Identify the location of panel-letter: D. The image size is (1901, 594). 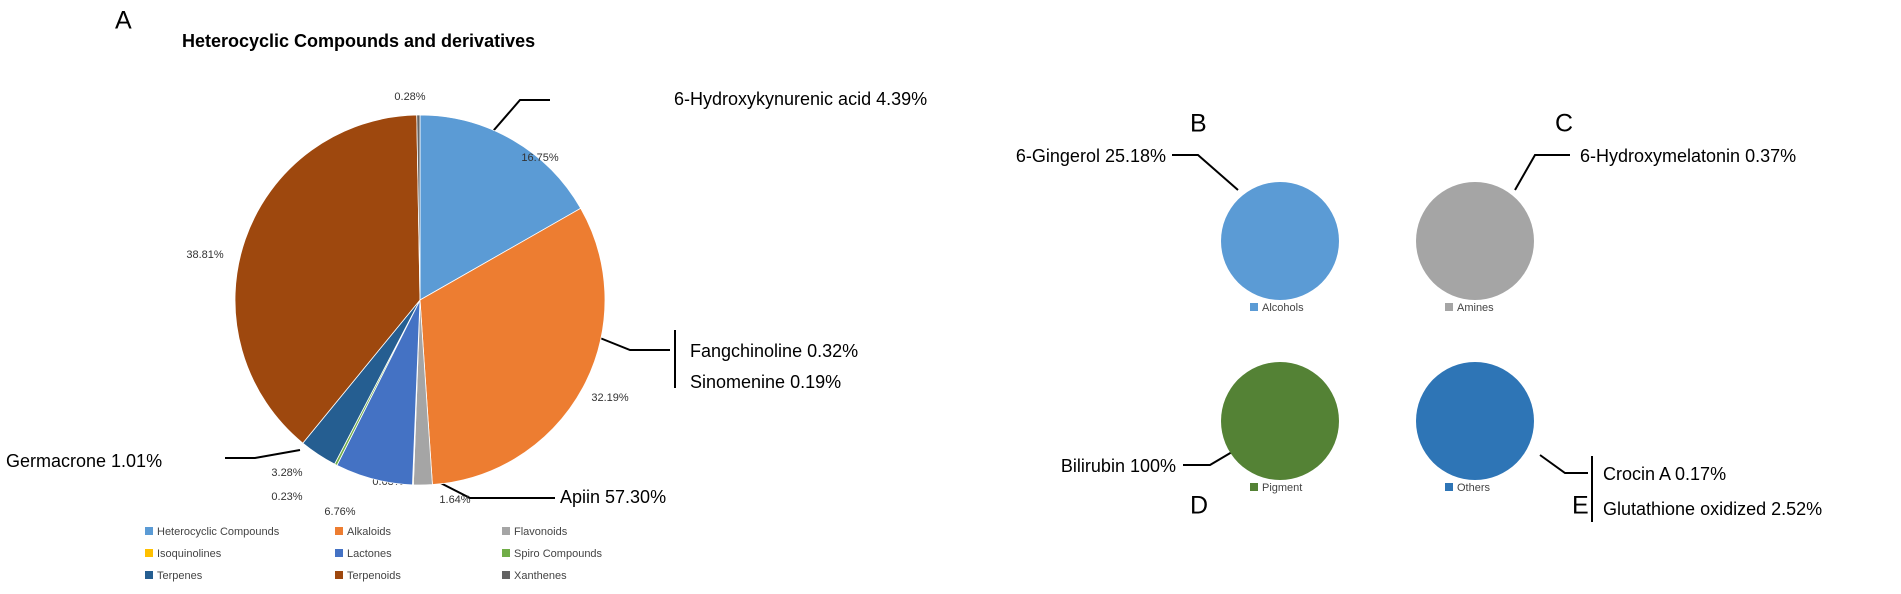
(1199, 506).